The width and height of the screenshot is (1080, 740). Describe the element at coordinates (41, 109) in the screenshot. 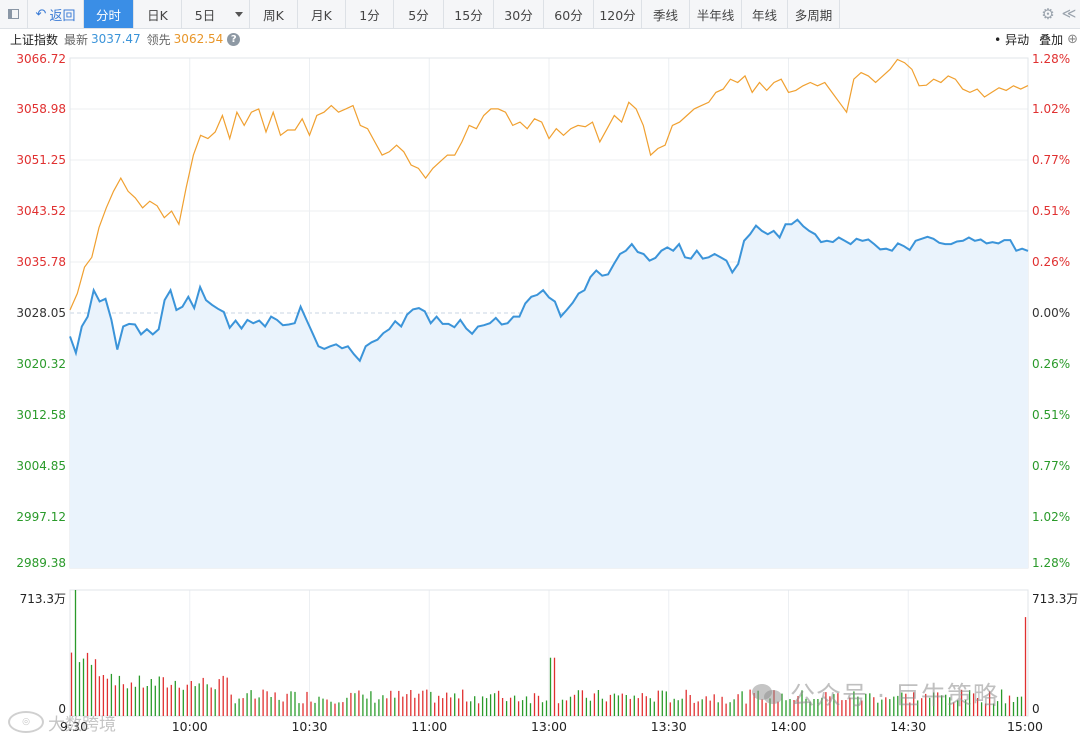

I see `price-tick-label: 3058.98` at that location.